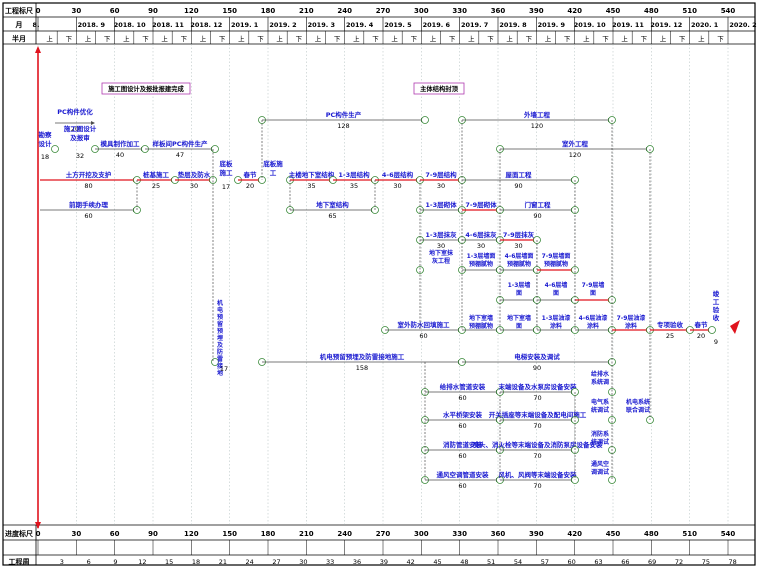 This screenshot has width=760, height=570. I want to click on scale-tick: 240, so click(344, 534).